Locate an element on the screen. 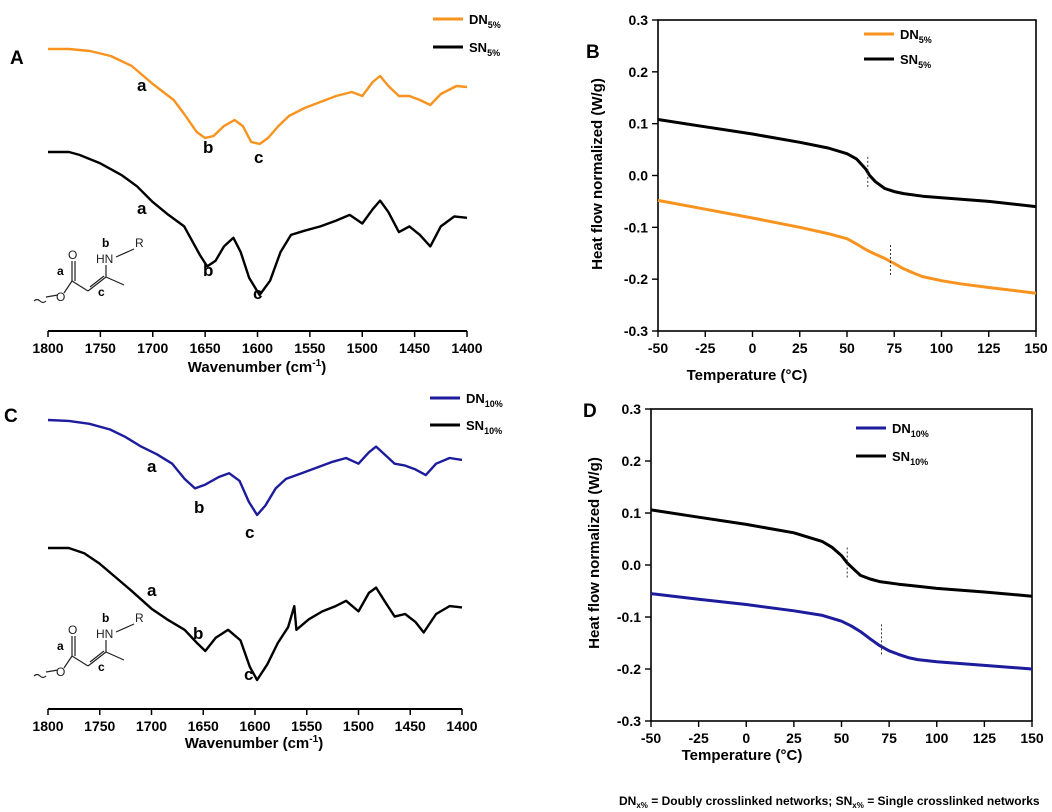 The image size is (1052, 812). chem-atom-hn: HN is located at coordinates (104, 634).